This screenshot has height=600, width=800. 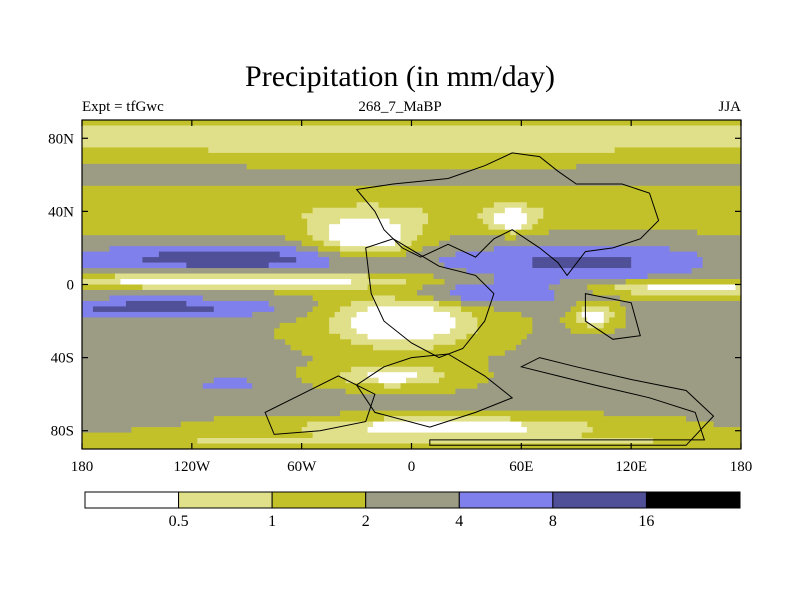 I want to click on y-tick-label: 0, so click(x=71, y=286).